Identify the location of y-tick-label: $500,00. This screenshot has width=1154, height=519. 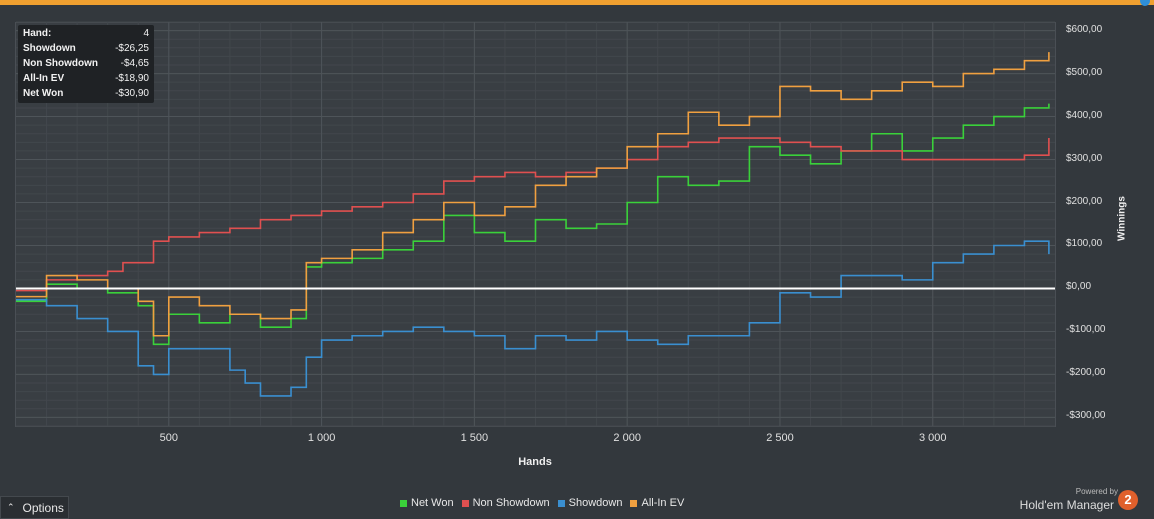
(1084, 72).